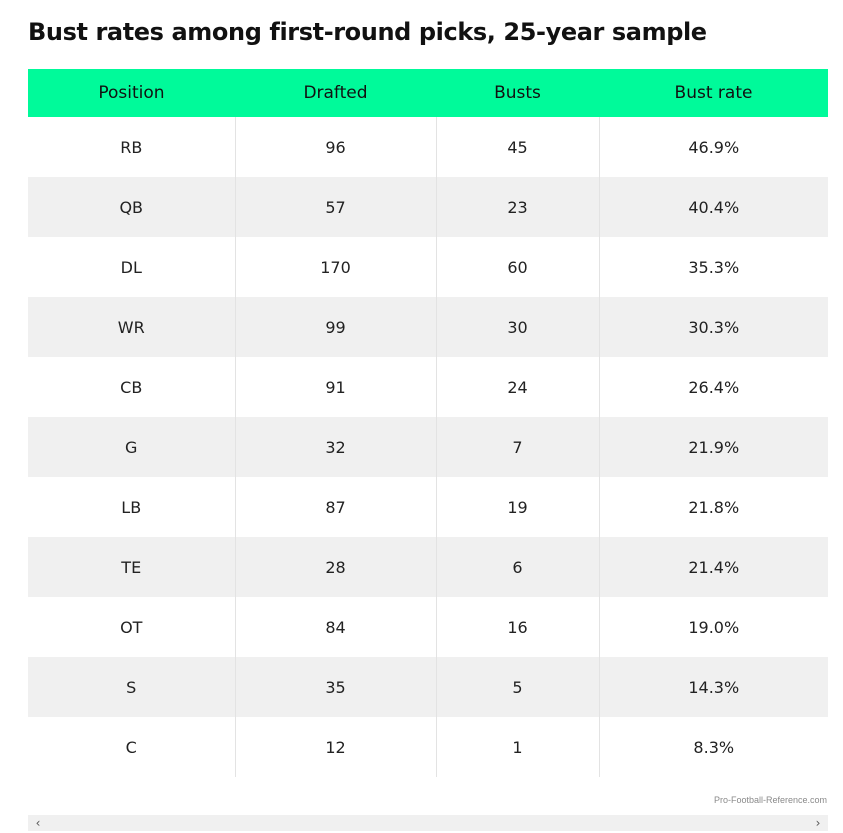 Image resolution: width=843 pixels, height=833 pixels. What do you see at coordinates (335, 747) in the screenshot?
I see `cell-drafted: 12` at bounding box center [335, 747].